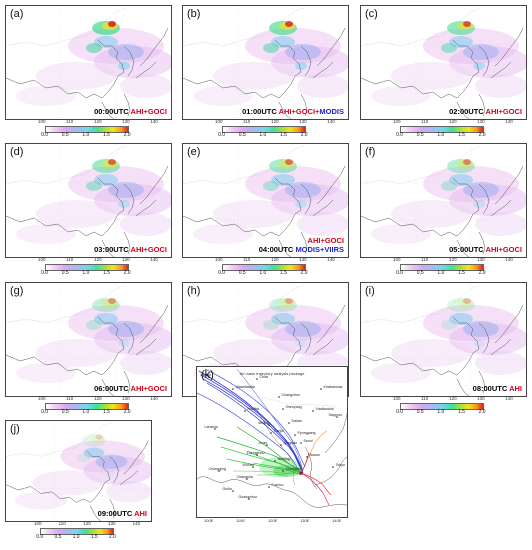 The image size is (532, 550). I want to click on time-text: 01:00UTC, so click(259, 111).